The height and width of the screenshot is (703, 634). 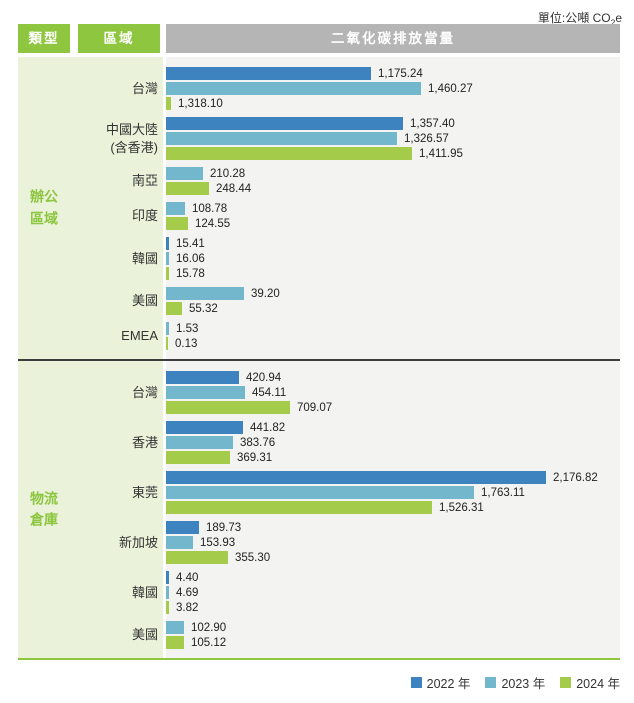 What do you see at coordinates (319, 216) in the screenshot?
I see `table-row: 印度 108.78 124.55` at bounding box center [319, 216].